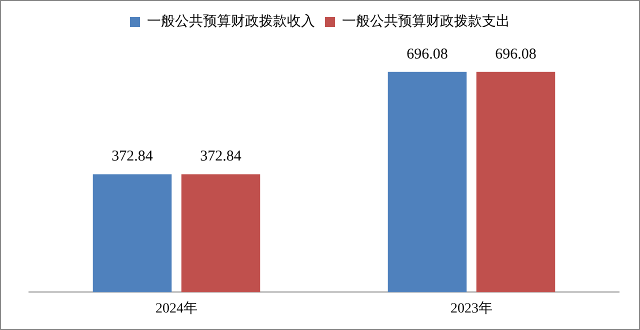 The height and width of the screenshot is (330, 640). I want to click on x-tick-label: 2024年, so click(177, 308).